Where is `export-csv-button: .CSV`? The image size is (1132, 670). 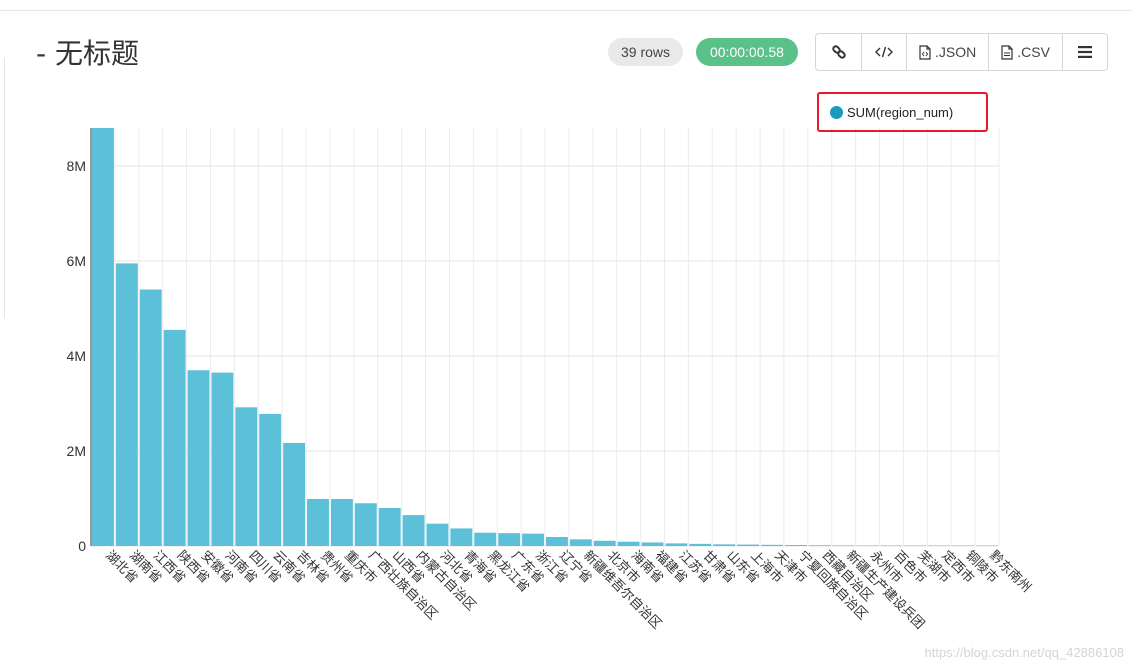
export-csv-button: .CSV is located at coordinates (1025, 52).